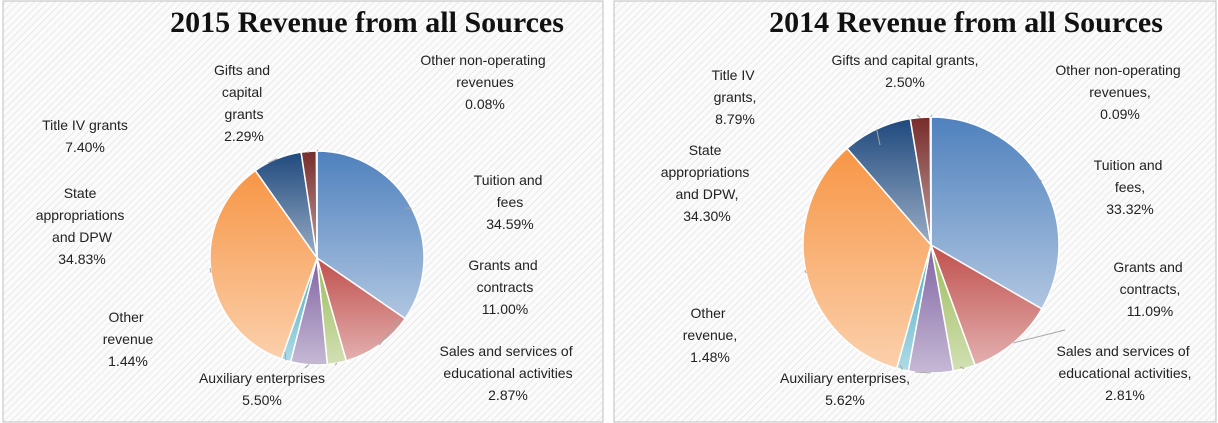 The width and height of the screenshot is (1218, 423). Describe the element at coordinates (85, 125) in the screenshot. I see `data-label-name: Title IV grants` at that location.